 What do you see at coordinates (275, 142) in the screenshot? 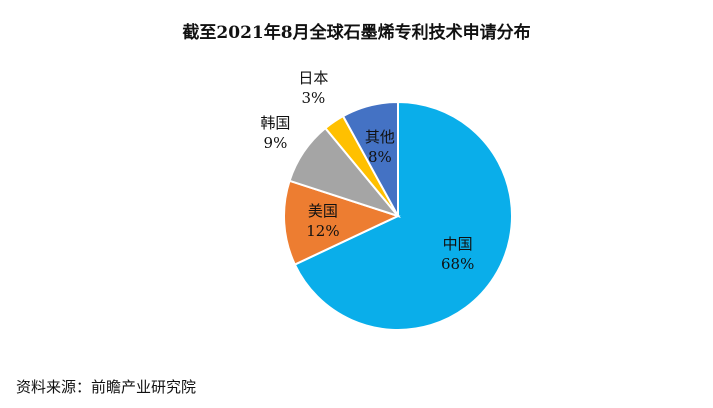
I see `slice-value: 9%` at bounding box center [275, 142].